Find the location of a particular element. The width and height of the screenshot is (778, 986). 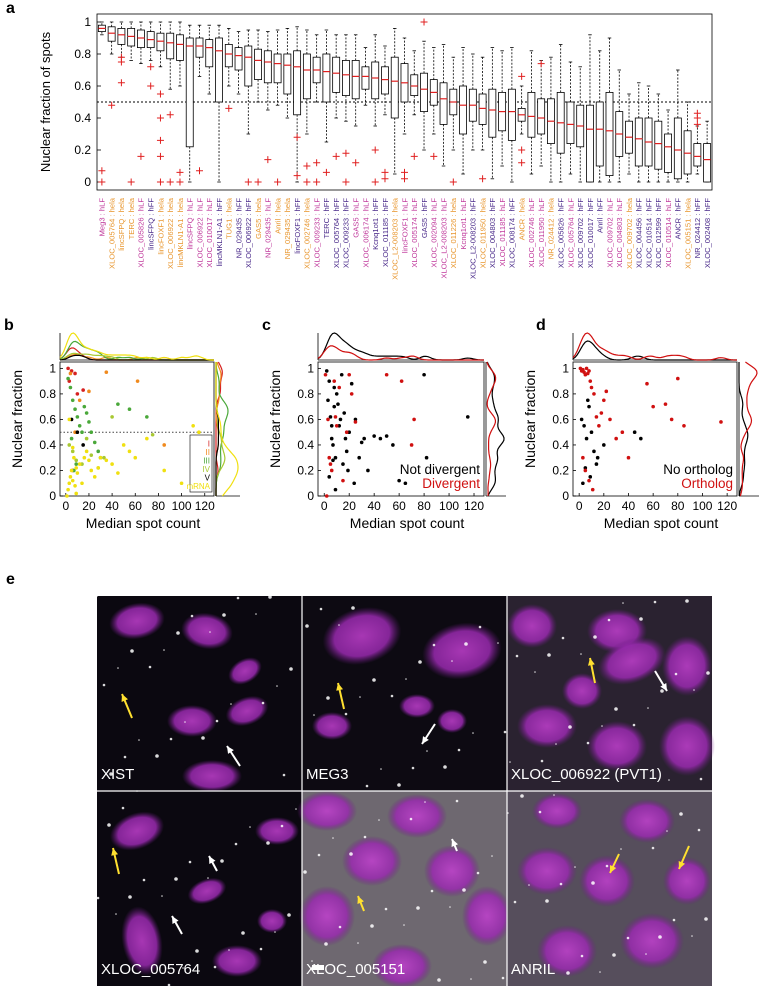

category-label: XLOC_005151 : hela is located at coordinates (687, 233).